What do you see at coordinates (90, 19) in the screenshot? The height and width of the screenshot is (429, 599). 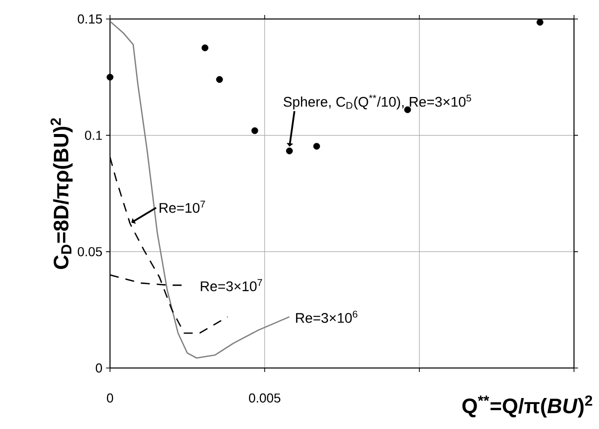 I see `y-tick-label: 0.15` at bounding box center [90, 19].